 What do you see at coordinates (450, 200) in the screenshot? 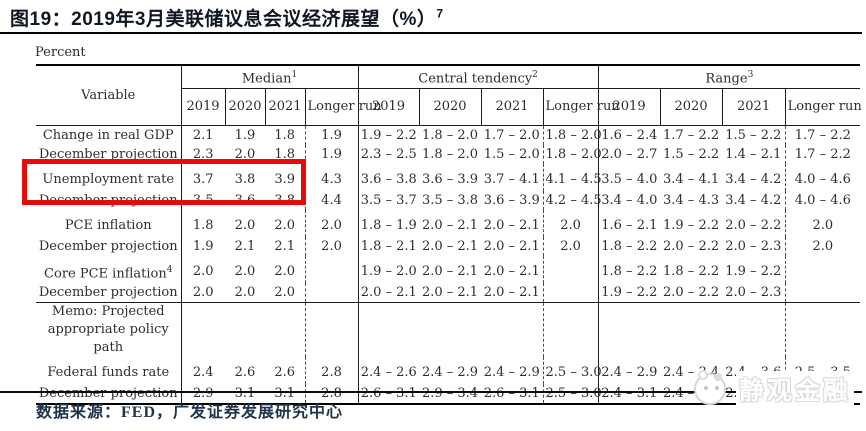
I see `cell: 3.5 – 3.8` at bounding box center [450, 200].